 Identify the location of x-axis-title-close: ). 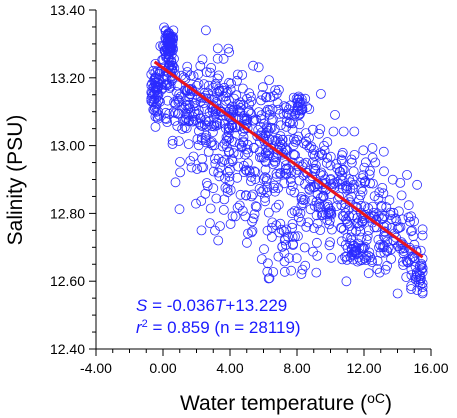
(388, 403).